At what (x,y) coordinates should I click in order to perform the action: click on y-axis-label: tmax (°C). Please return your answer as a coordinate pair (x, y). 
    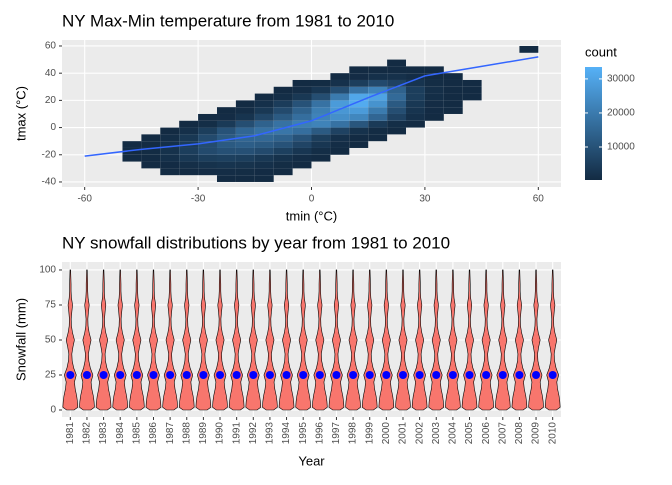
    Looking at the image, I should click on (20, 113).